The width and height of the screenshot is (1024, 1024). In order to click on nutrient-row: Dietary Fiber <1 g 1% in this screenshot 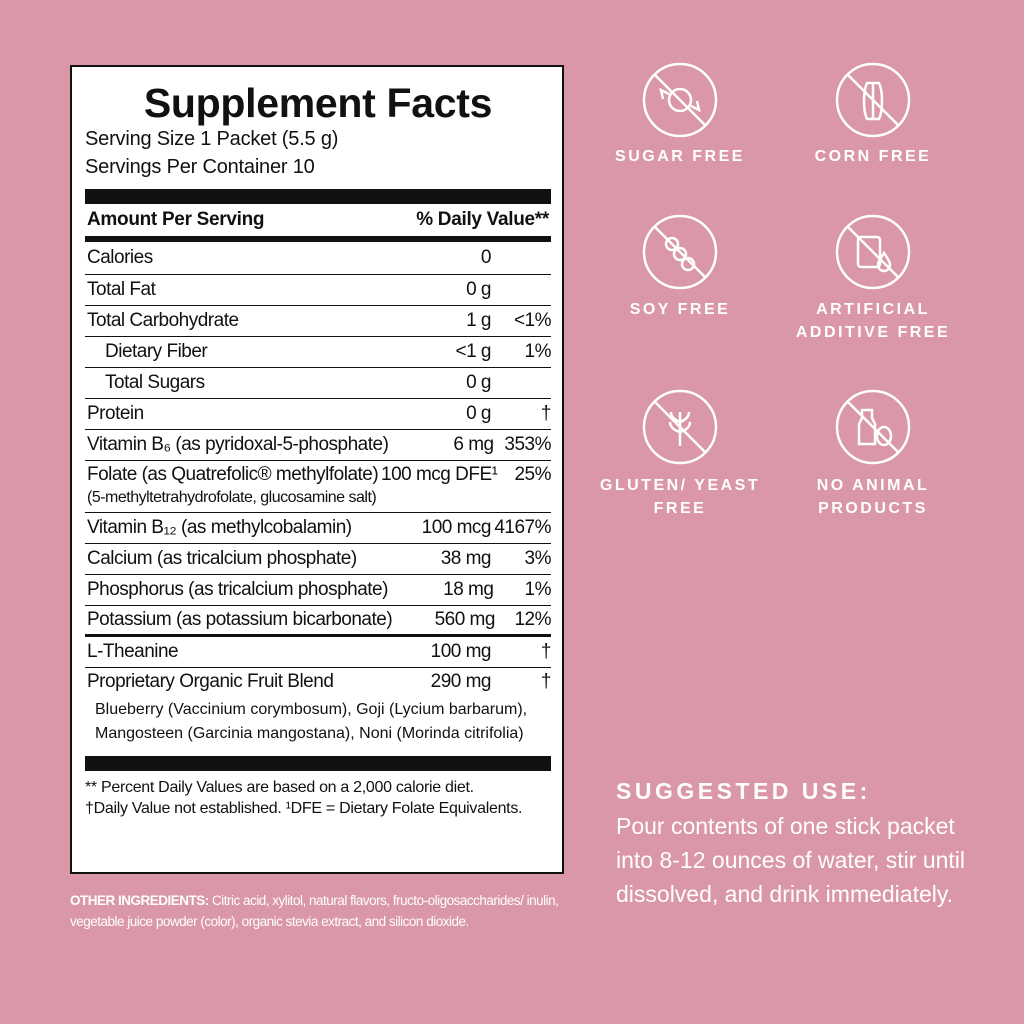, I will do `click(318, 352)`.